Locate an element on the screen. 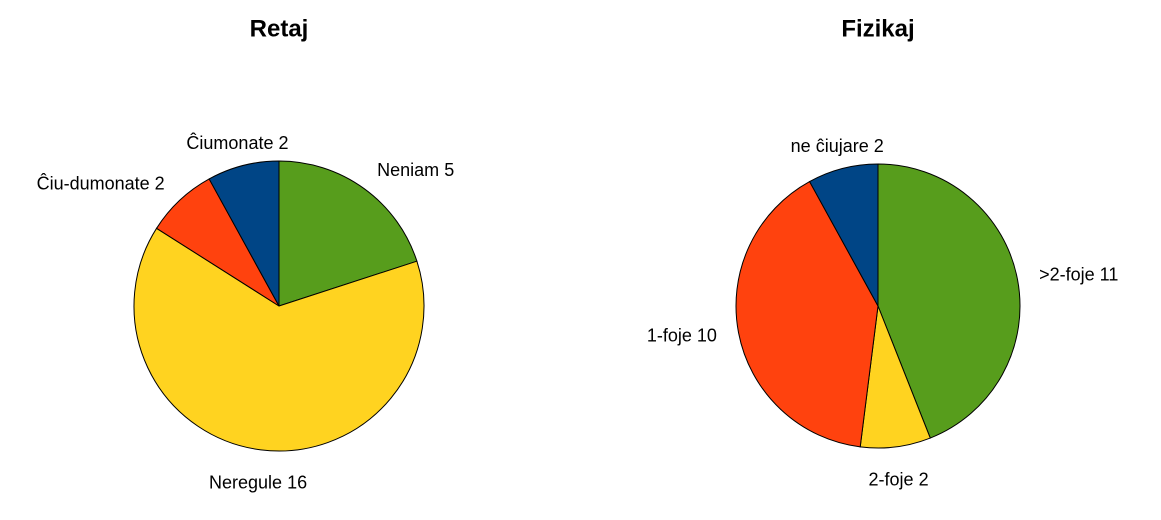 The width and height of the screenshot is (1161, 520). slice-category: Neniam is located at coordinates (408, 170).